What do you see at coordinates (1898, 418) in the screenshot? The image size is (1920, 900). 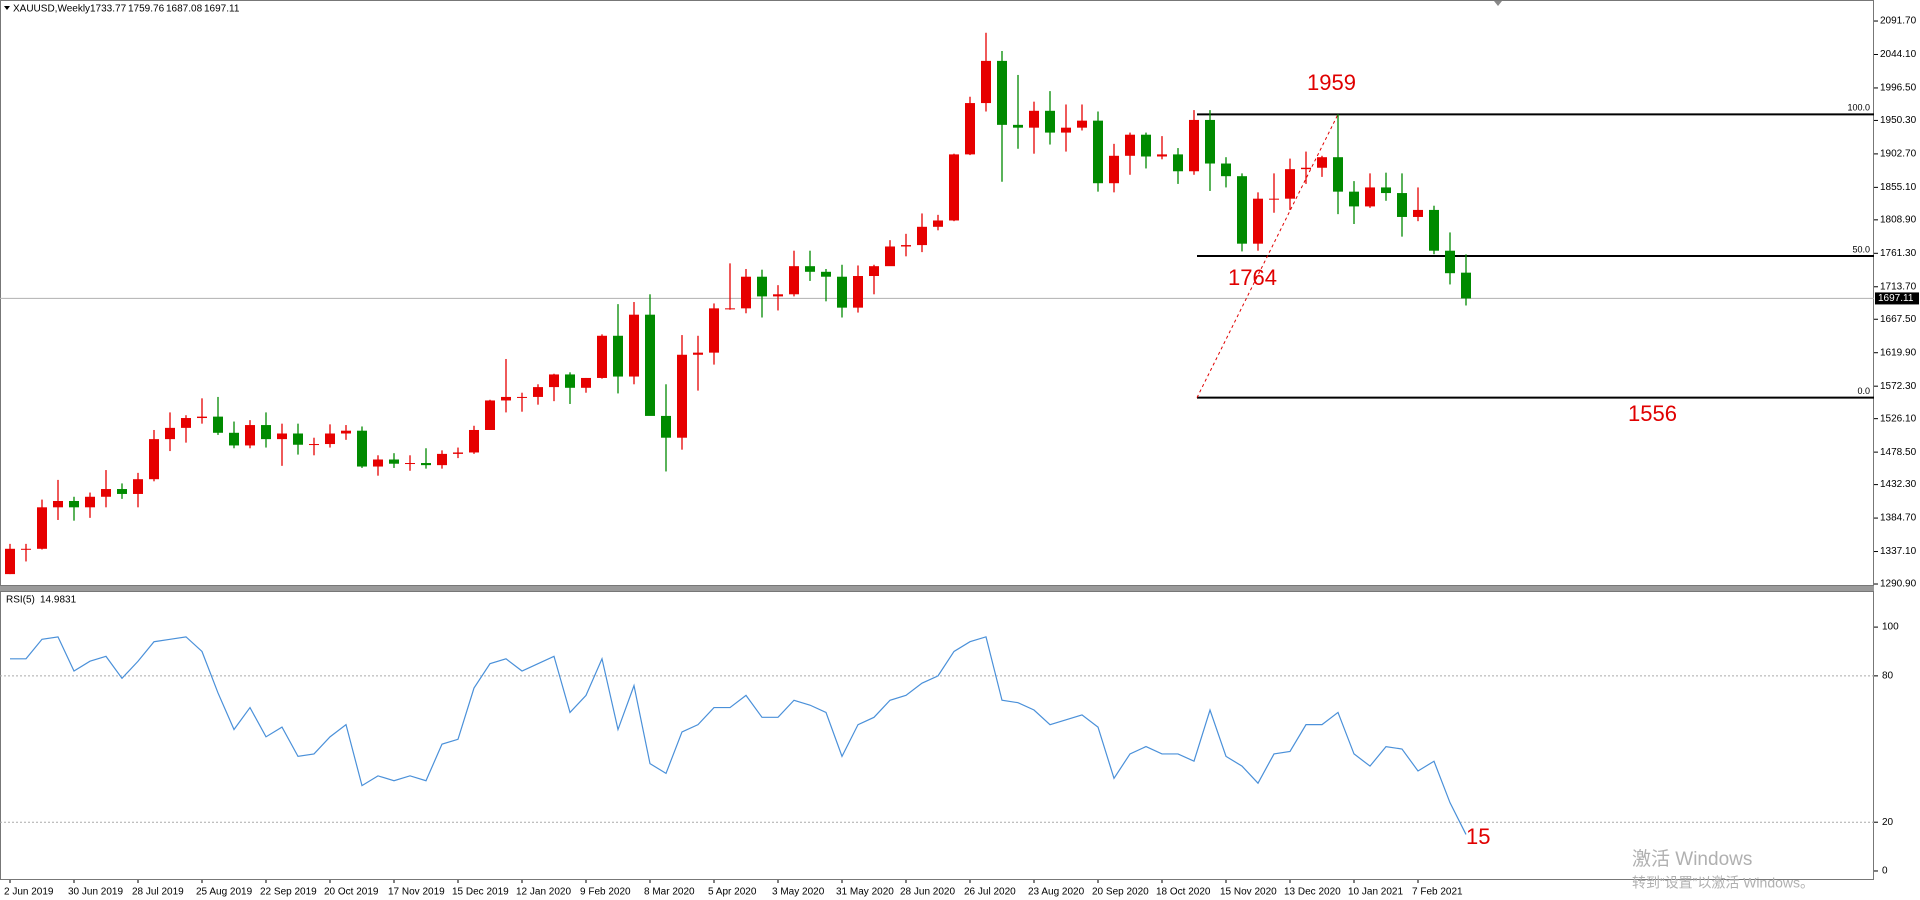 I see `y-tick-label: 1526.10` at bounding box center [1898, 418].